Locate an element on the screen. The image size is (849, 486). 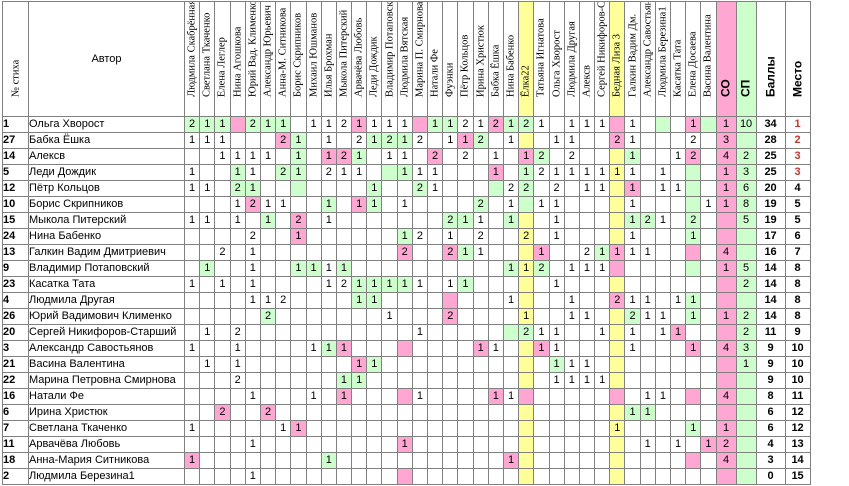
verse-number: 11 is located at coordinates (15, 444).